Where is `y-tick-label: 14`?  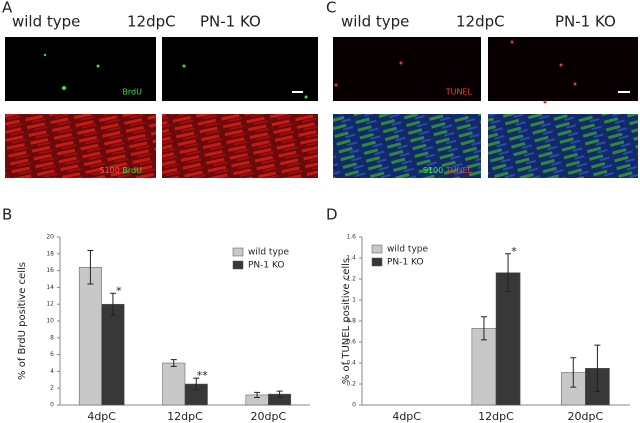 y-tick-label: 14 is located at coordinates (50, 287).